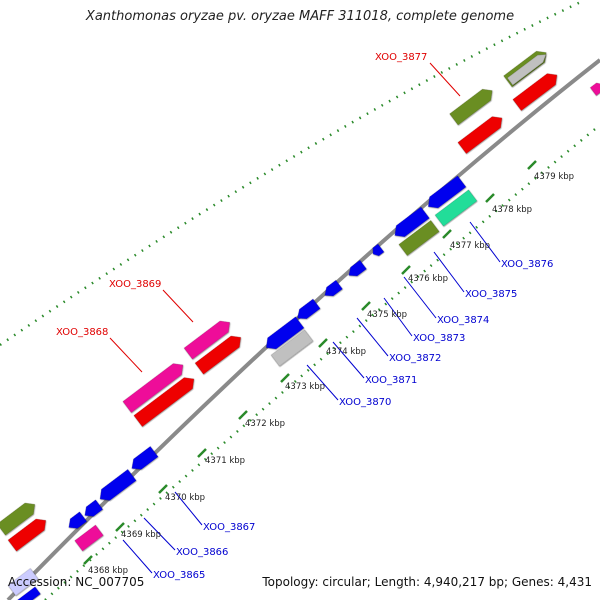 The image size is (600, 600). Describe the element at coordinates (463, 320) in the screenshot. I see `gene-label: XOO_3874` at that location.